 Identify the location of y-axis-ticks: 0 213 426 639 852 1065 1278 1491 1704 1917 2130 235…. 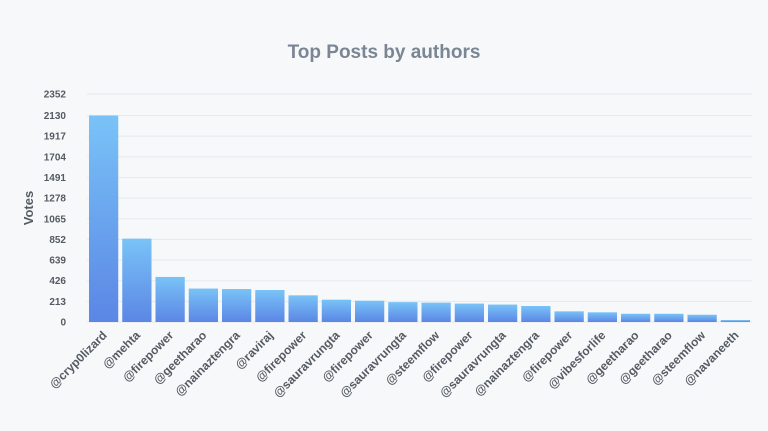
(55, 209).